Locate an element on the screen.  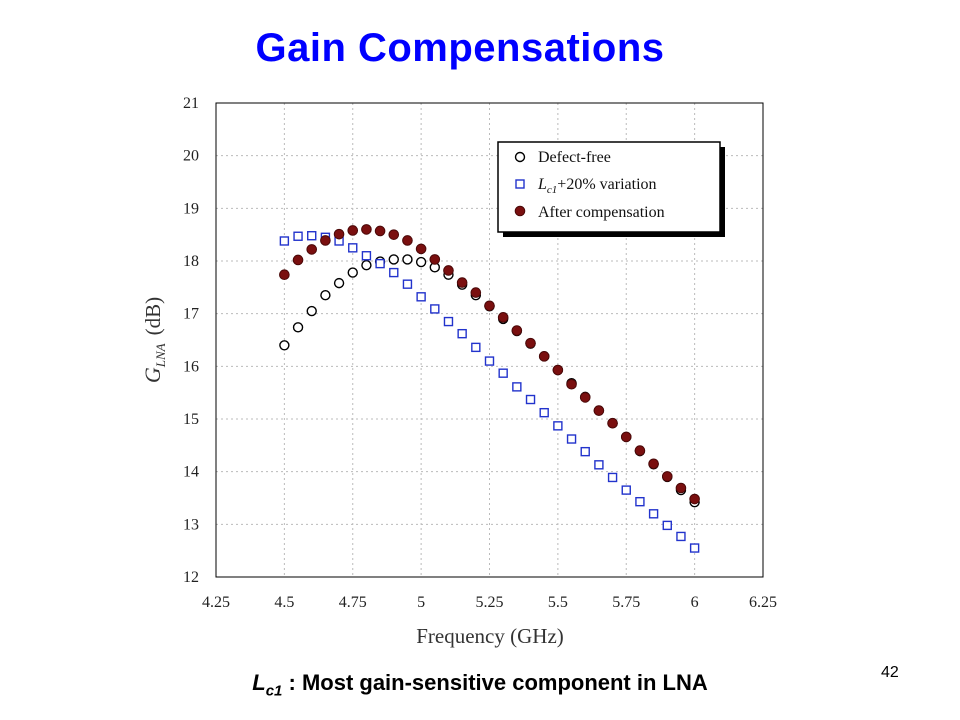
x-tick-label: 5.75 is located at coordinates (626, 602).